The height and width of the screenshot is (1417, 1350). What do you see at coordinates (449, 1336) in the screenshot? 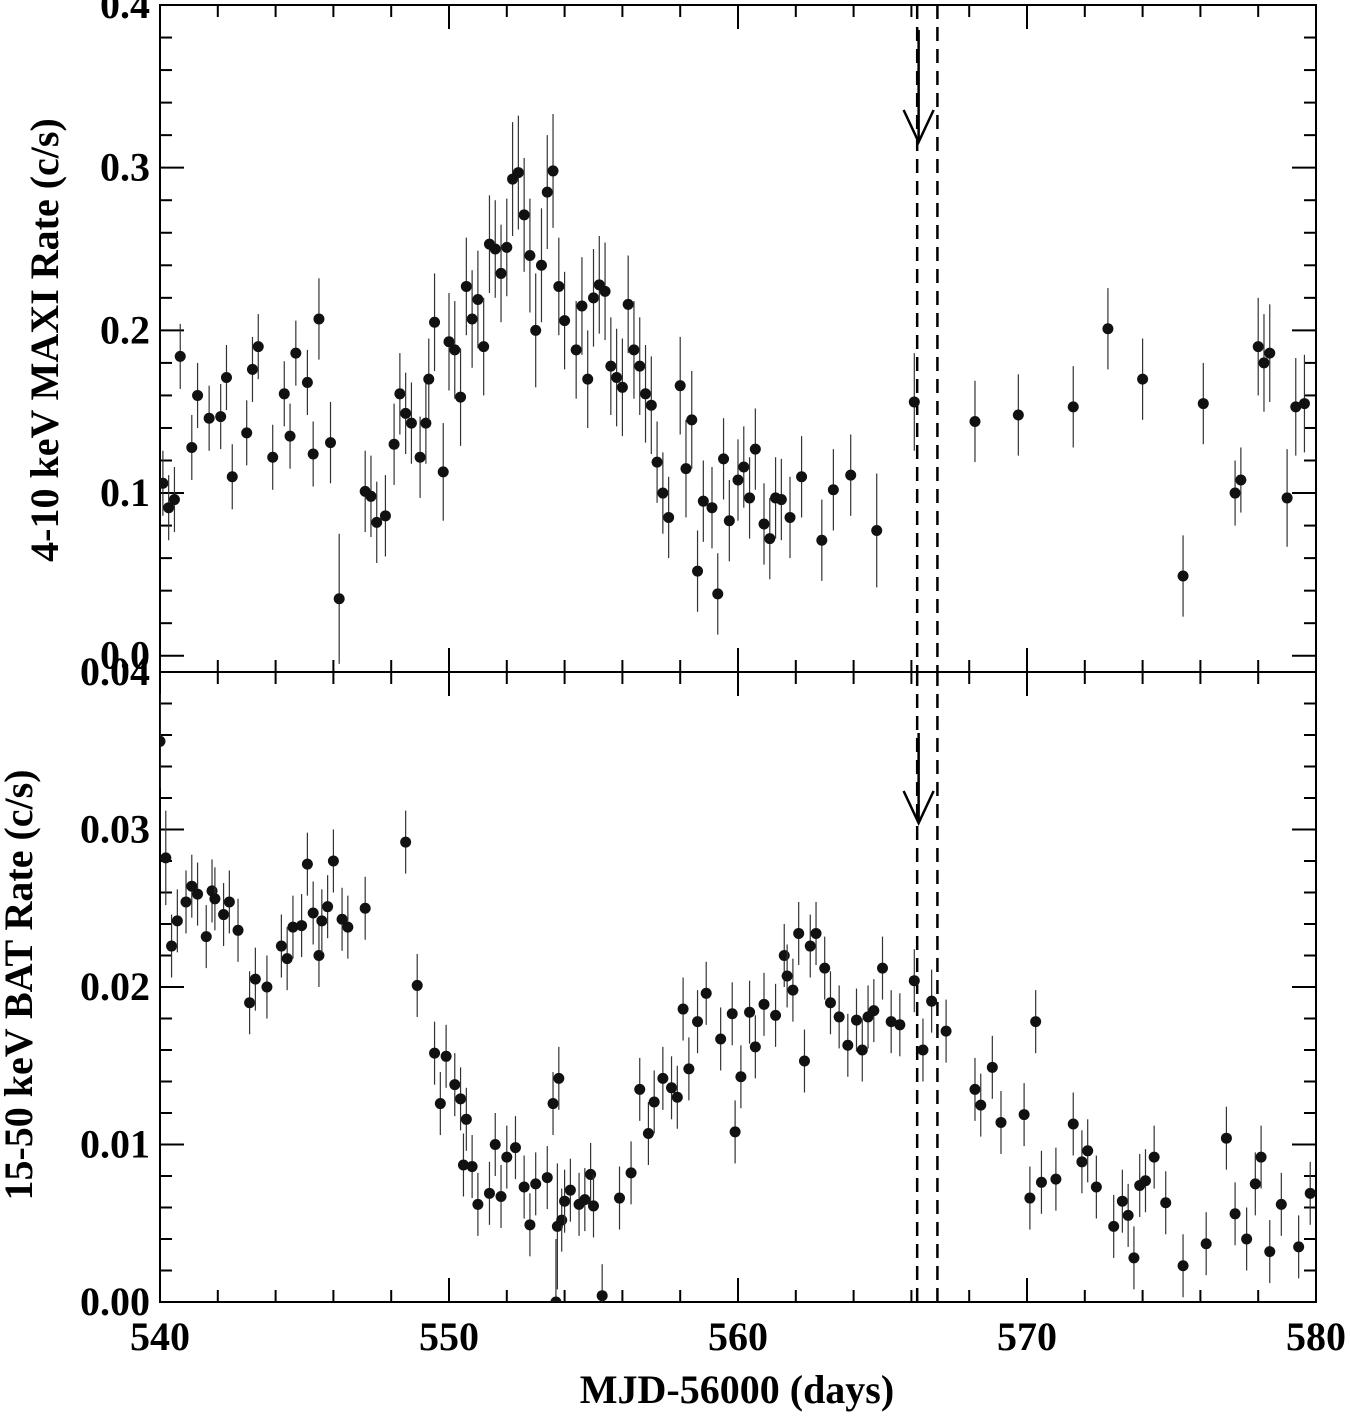
I see `bat-x-tick-label: 550` at bounding box center [449, 1336].